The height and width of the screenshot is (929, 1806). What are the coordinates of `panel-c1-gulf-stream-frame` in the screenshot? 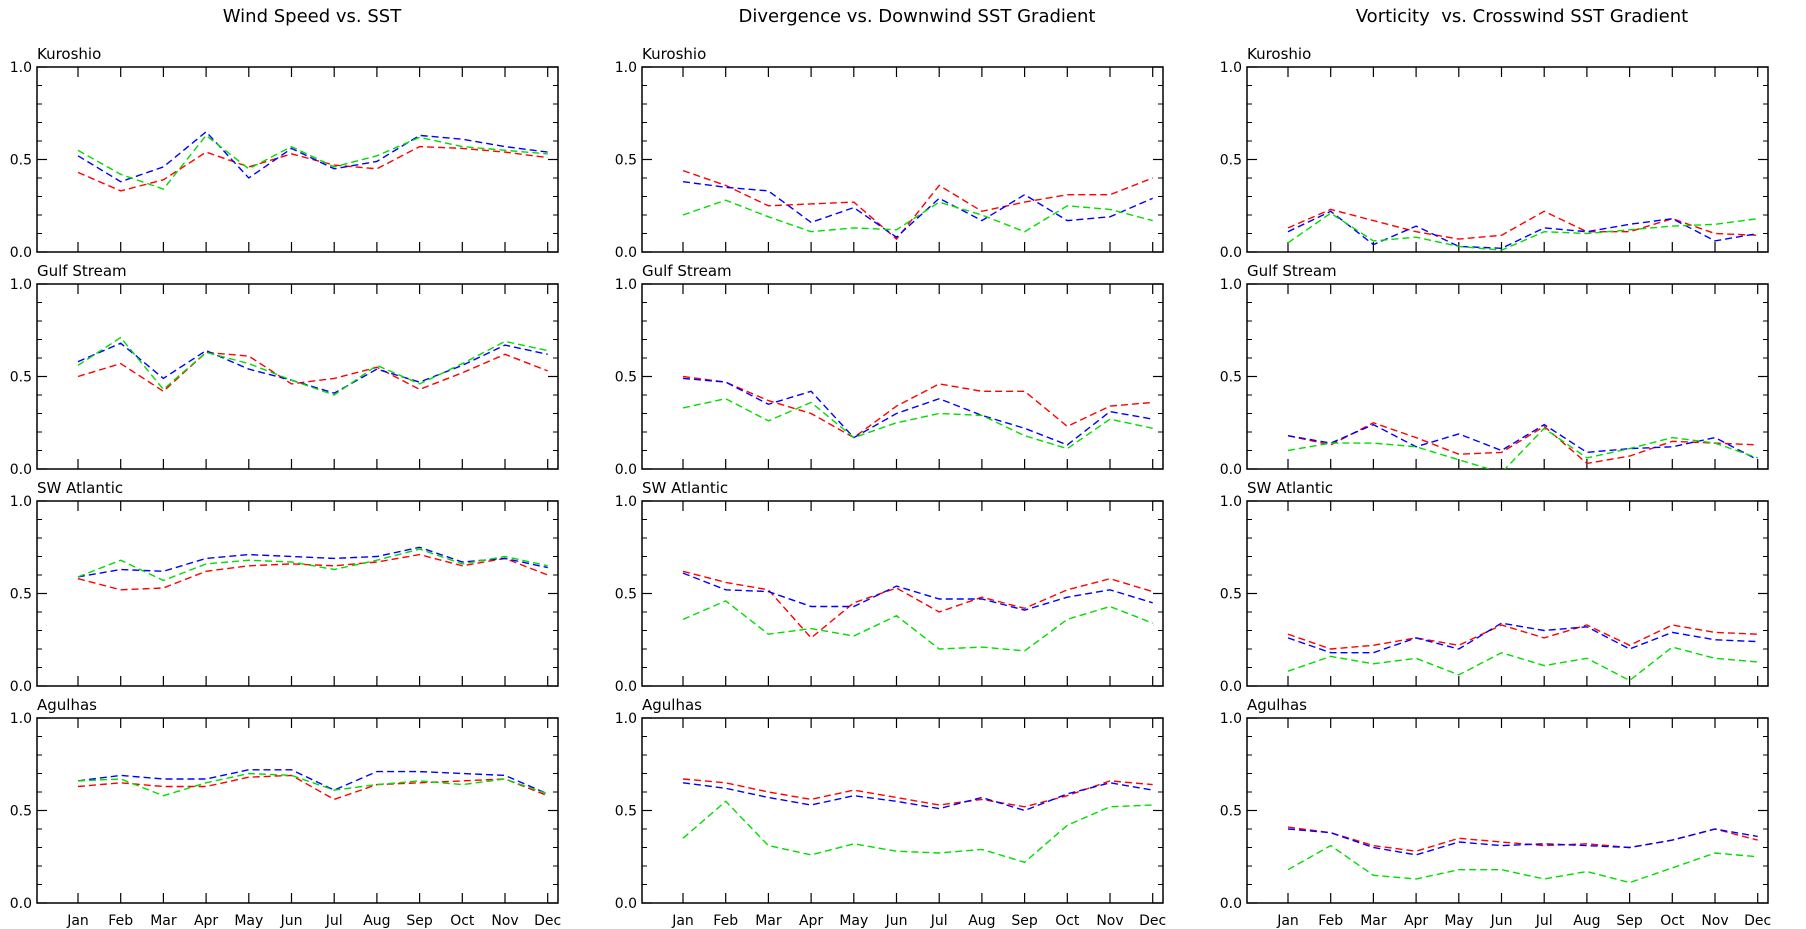 It's located at (297, 376).